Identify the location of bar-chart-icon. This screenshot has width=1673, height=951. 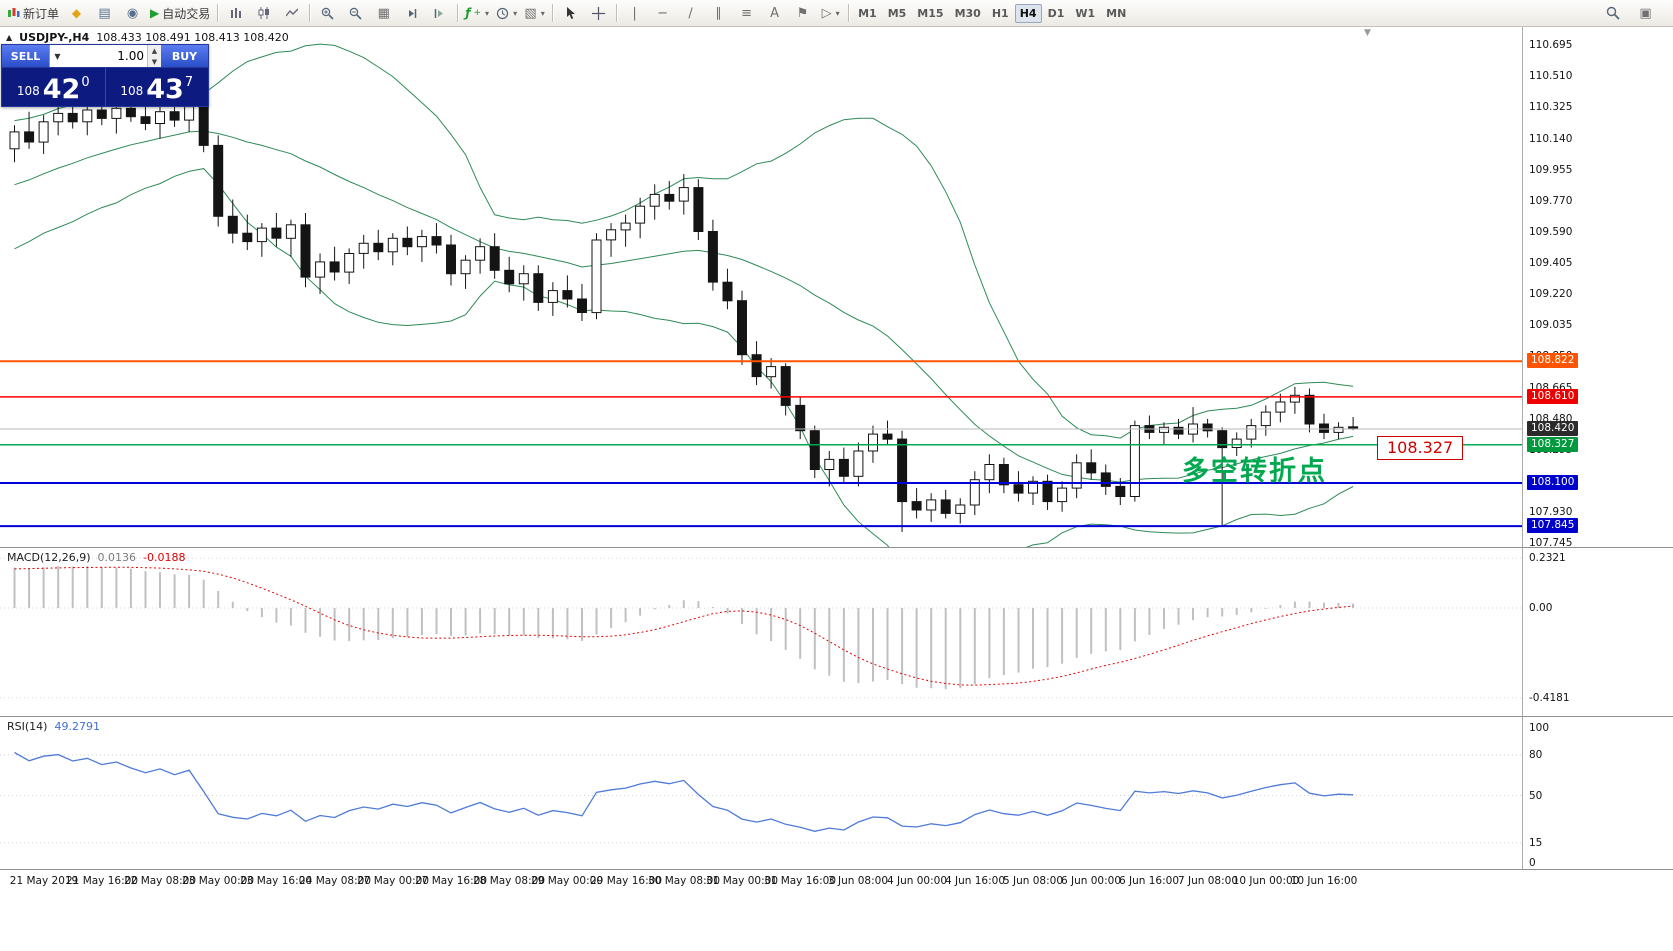
(235, 13).